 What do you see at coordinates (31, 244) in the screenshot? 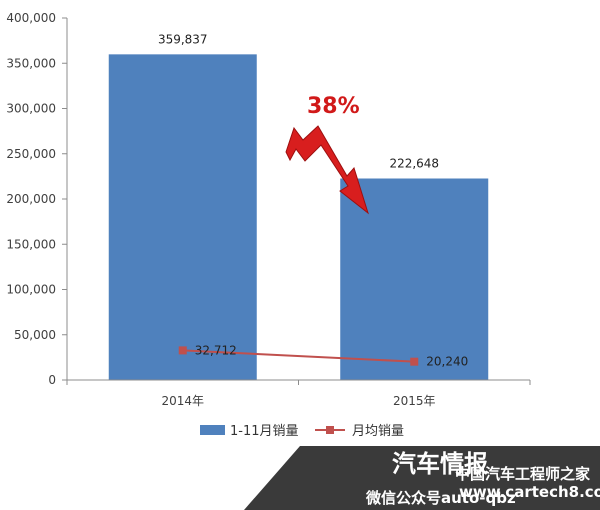
I see `y-tick-label: 150,000` at bounding box center [31, 244].